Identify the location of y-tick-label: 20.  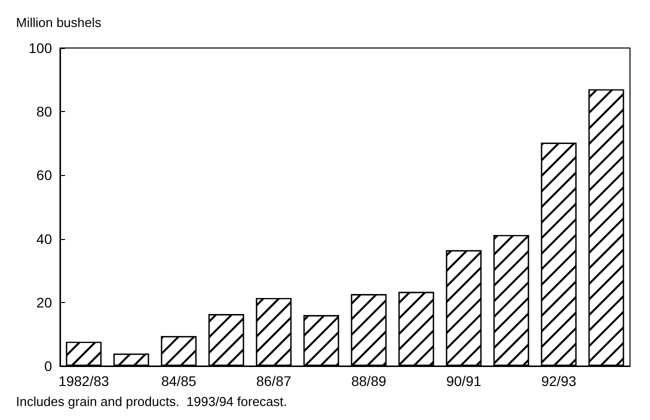
(44, 302).